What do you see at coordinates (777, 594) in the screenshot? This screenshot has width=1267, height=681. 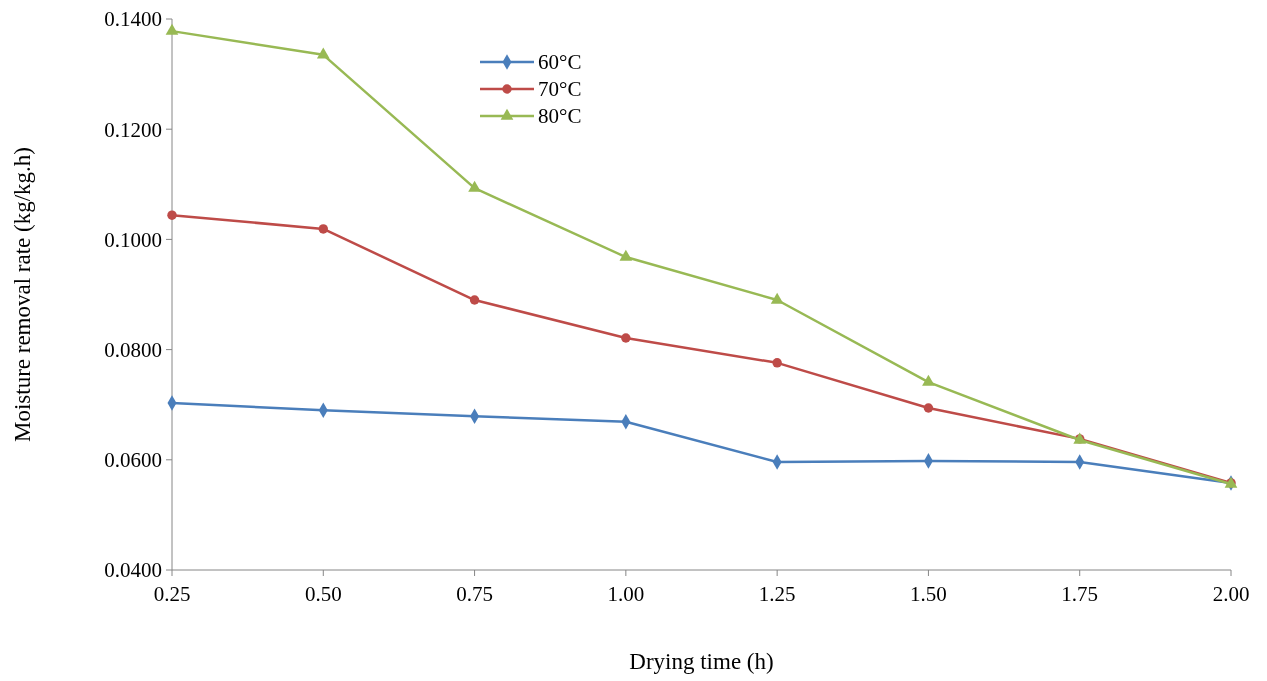 I see `x-tick-label: 1.25` at bounding box center [777, 594].